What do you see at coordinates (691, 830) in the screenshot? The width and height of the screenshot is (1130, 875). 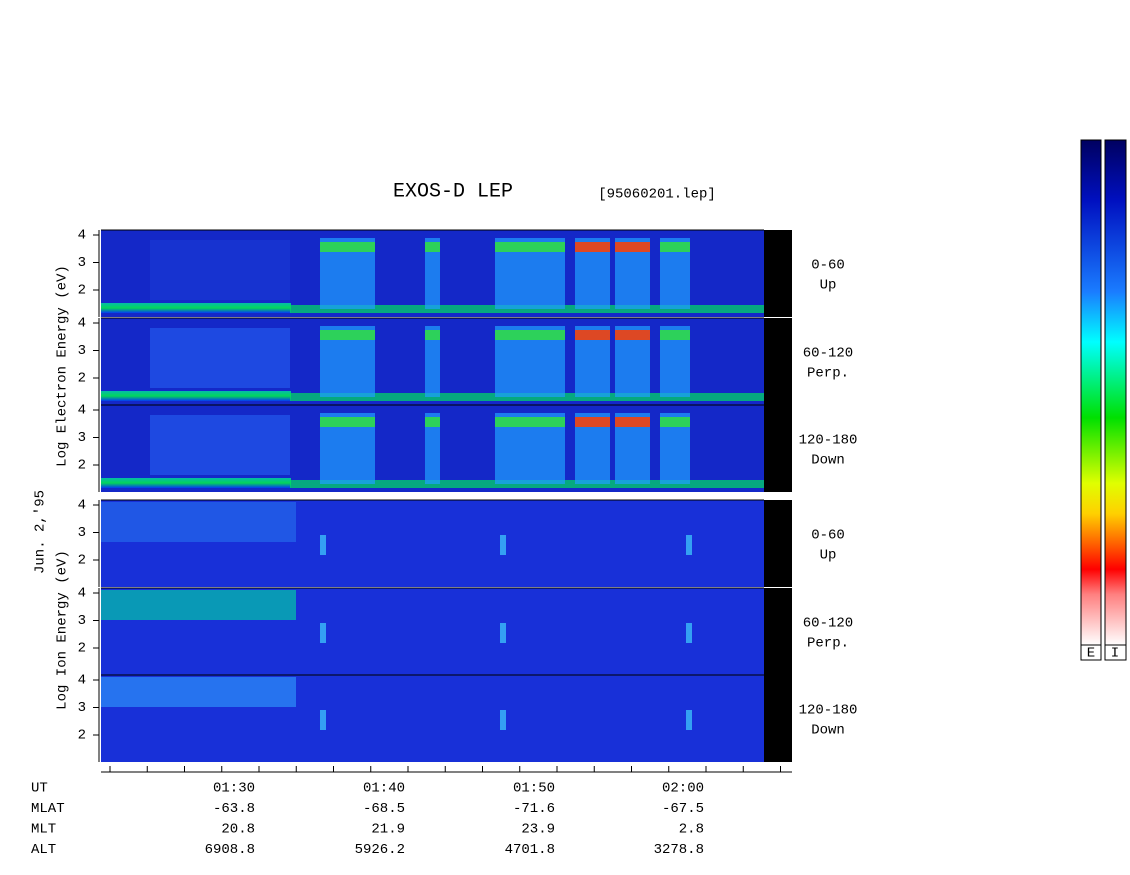 I see `row-value: 2.8` at bounding box center [691, 830].